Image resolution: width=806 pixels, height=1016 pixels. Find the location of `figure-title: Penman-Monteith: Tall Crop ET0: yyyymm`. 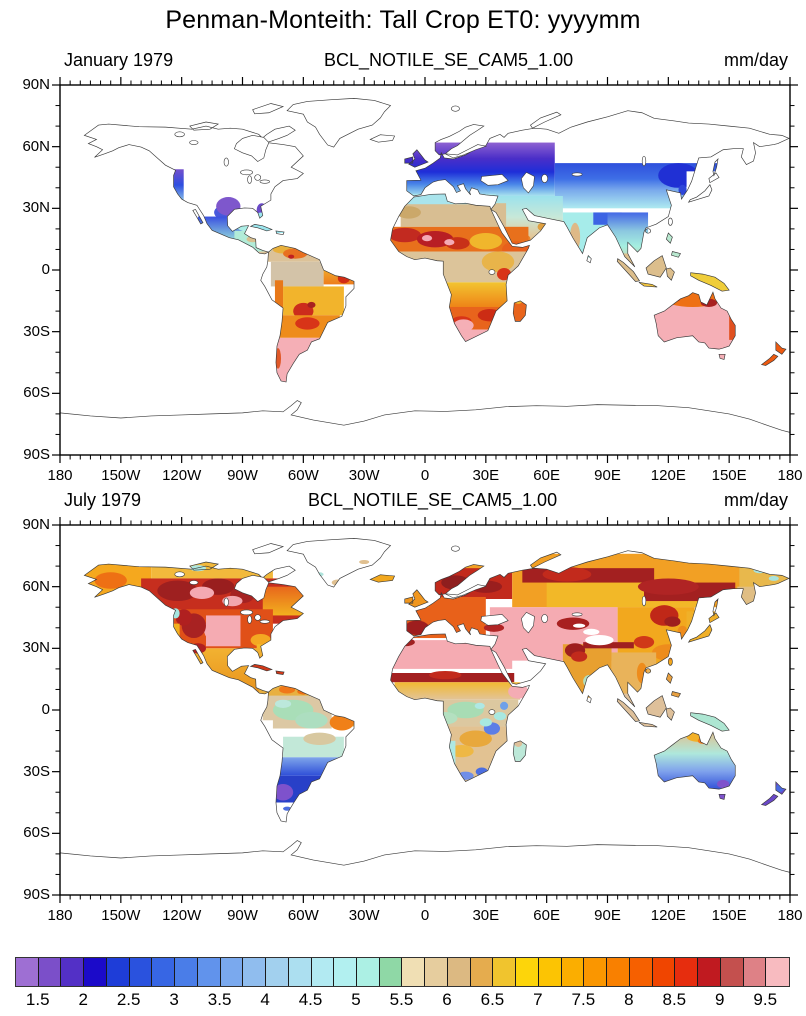

figure-title: Penman-Monteith: Tall Crop ET0: yyyymm is located at coordinates (403, 20).